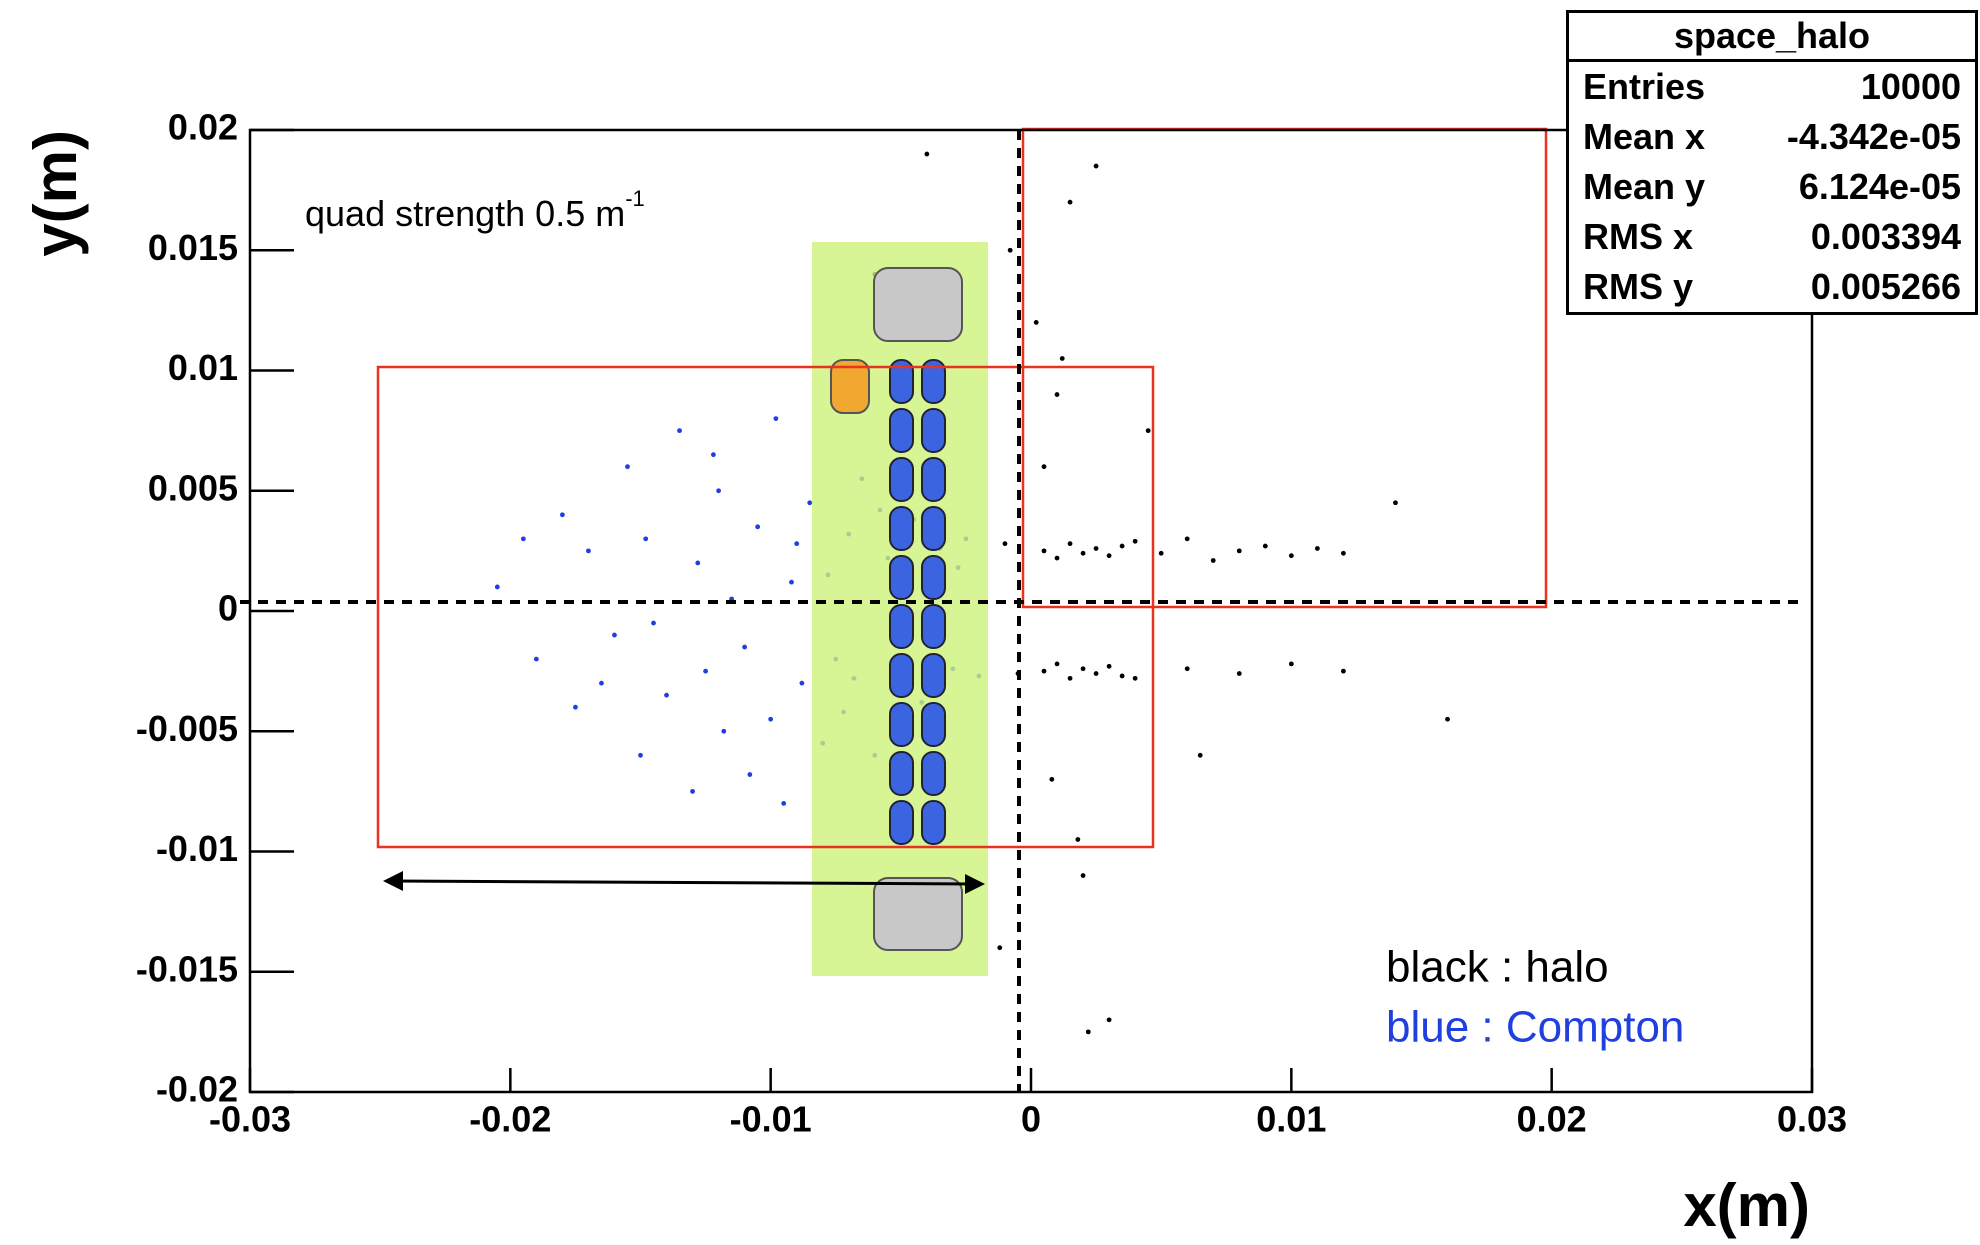 Image resolution: width=1980 pixels, height=1245 pixels. I want to click on y-tick-label: -0.02, so click(197, 1089).